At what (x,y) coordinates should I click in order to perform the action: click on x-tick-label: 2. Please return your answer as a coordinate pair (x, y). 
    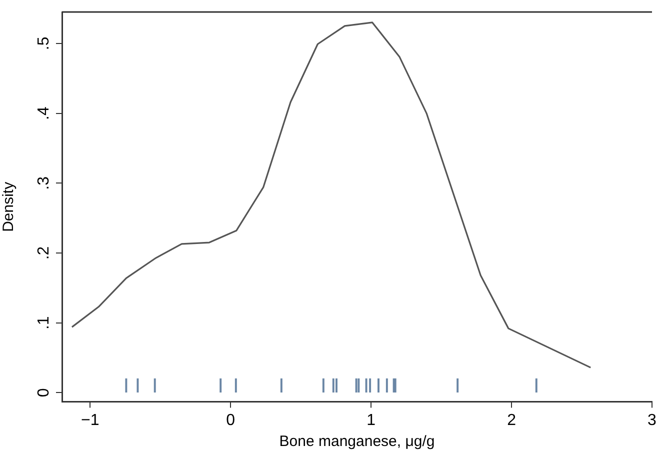
    Looking at the image, I should click on (511, 420).